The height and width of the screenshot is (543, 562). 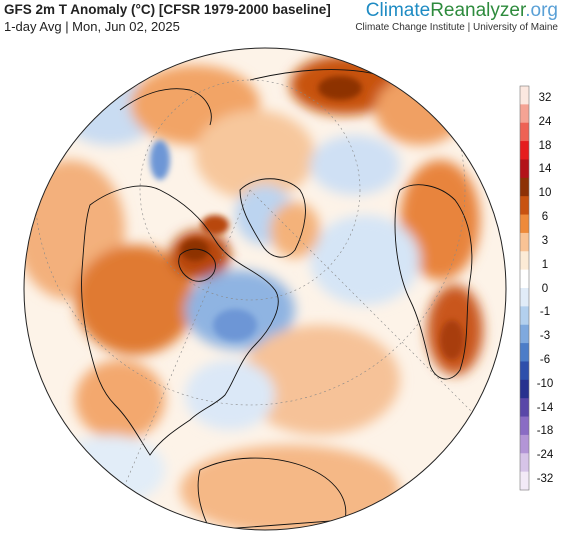 I want to click on colorbar-tick-label: 18, so click(x=545, y=145).